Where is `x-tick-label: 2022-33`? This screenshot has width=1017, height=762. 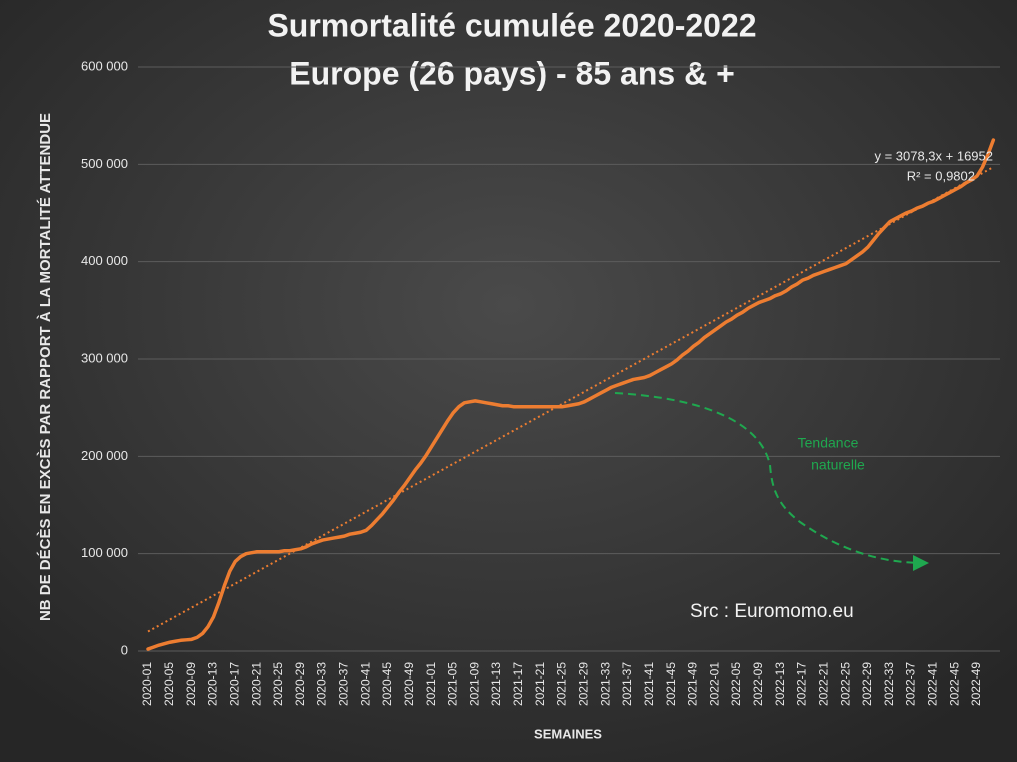 x-tick-label: 2022-33 is located at coordinates (889, 684).